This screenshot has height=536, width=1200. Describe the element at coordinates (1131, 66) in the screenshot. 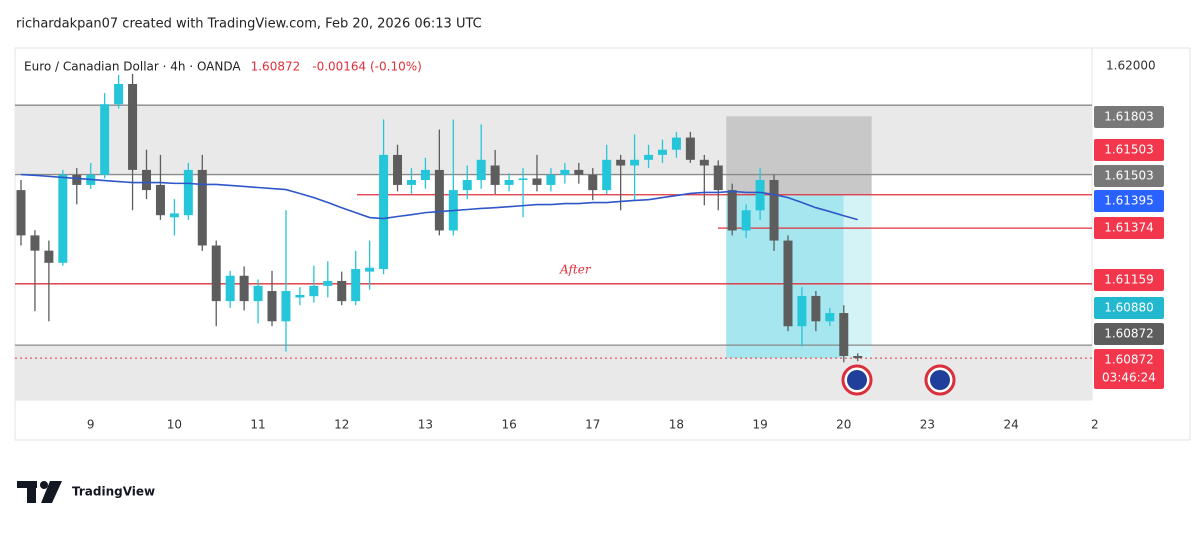

I see `y-tick-label: 1.62000` at that location.